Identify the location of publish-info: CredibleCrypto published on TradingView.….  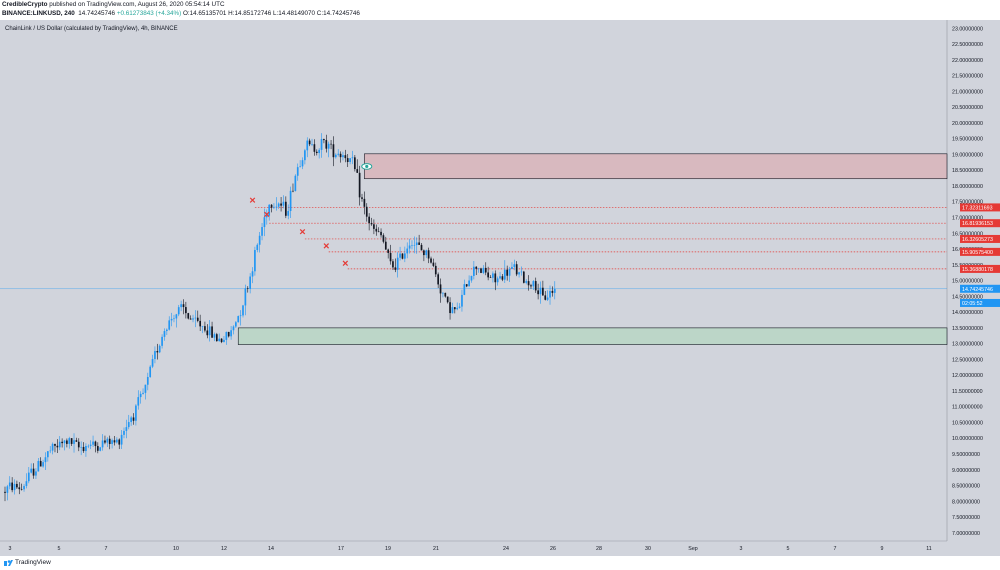
(113, 4).